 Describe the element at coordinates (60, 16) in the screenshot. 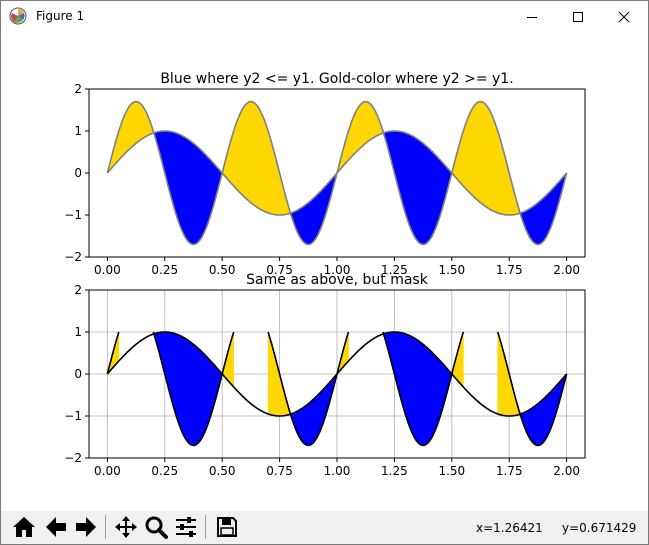

I see `window-title: Figure 1` at that location.